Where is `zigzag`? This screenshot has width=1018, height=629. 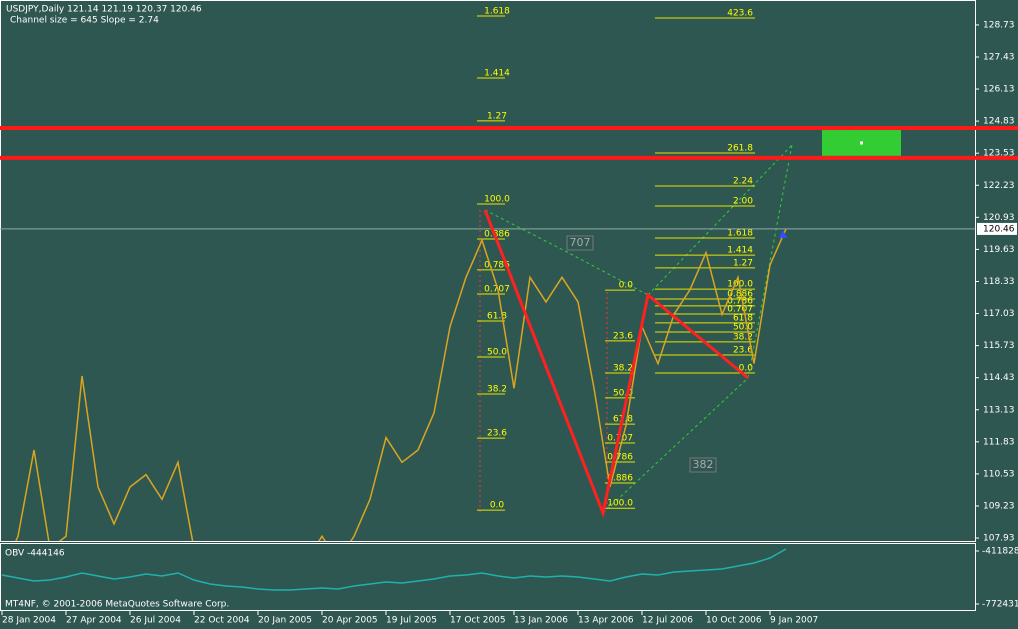
zigzag is located at coordinates (616, 364).